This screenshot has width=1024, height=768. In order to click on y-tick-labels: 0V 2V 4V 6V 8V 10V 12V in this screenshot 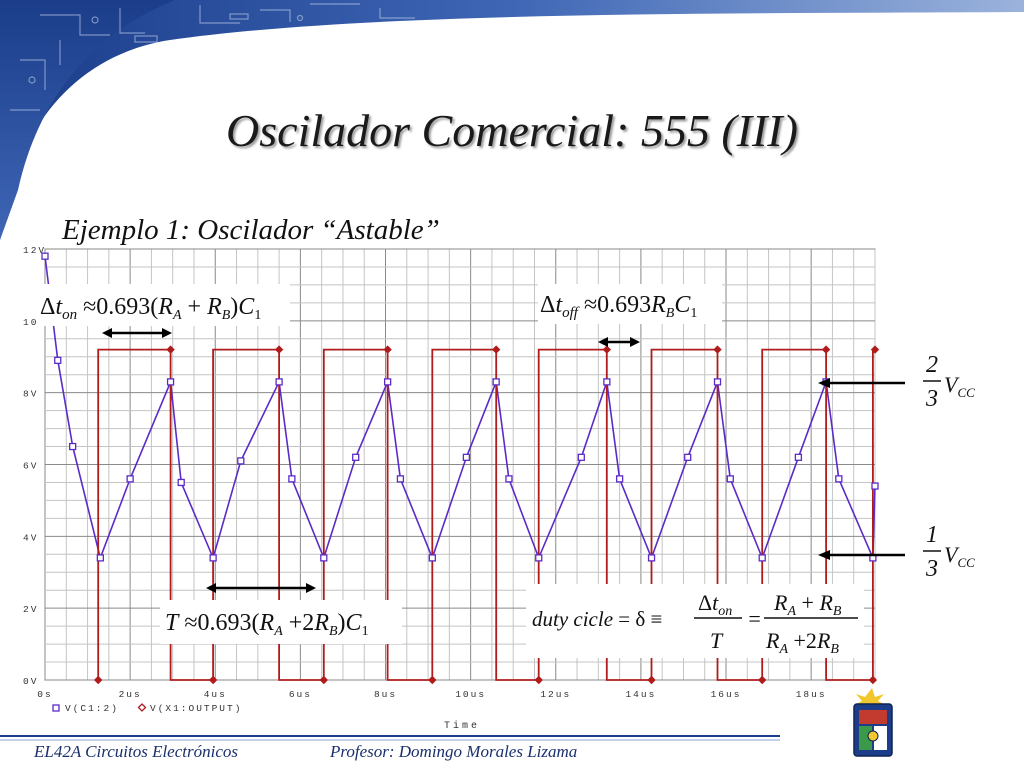, I will do `click(34, 466)`.